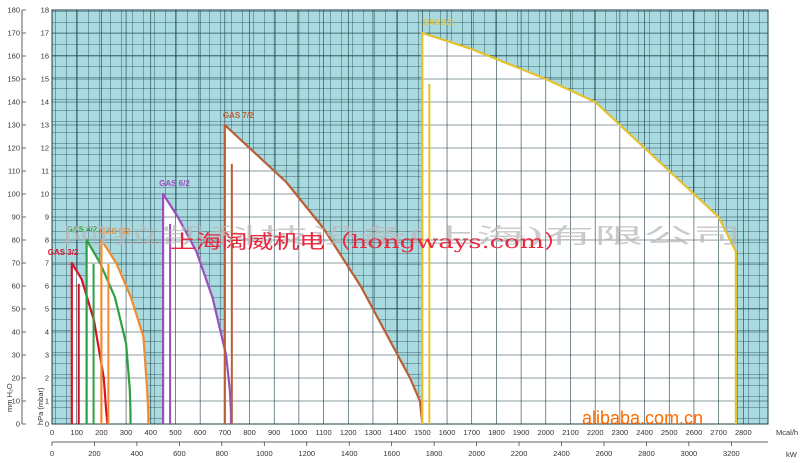 Image resolution: width=807 pixels, height=463 pixels. What do you see at coordinates (222, 453) in the screenshot?
I see `x-tick-kw: 800` at bounding box center [222, 453].